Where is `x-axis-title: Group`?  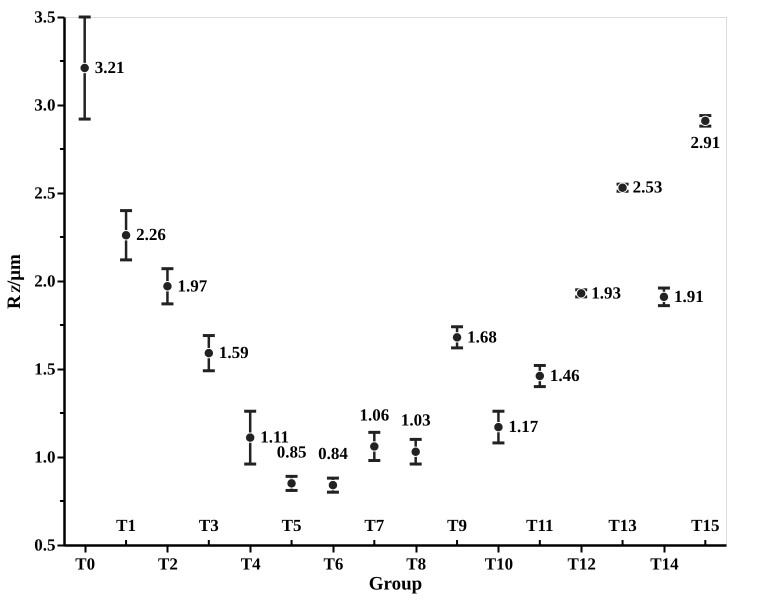 x-axis-title: Group is located at coordinates (395, 584).